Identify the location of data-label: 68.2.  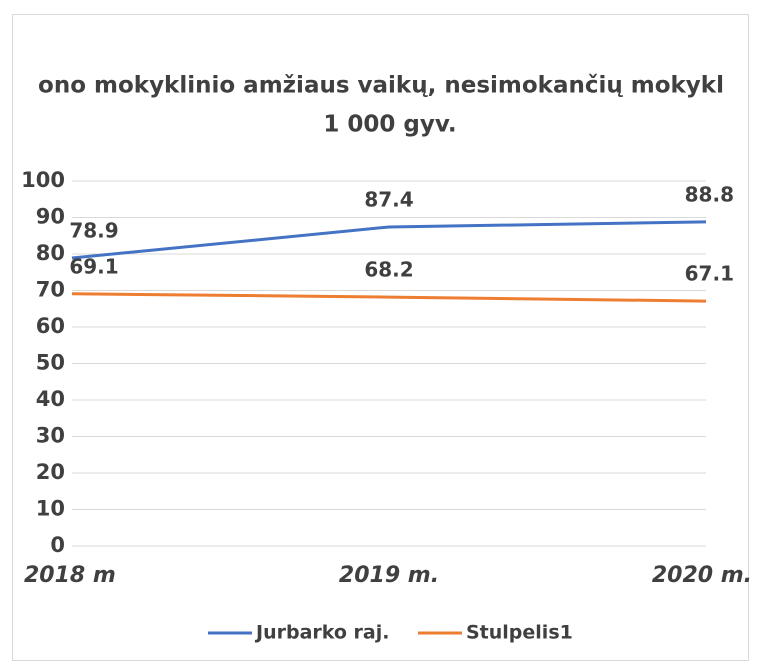
(388, 270).